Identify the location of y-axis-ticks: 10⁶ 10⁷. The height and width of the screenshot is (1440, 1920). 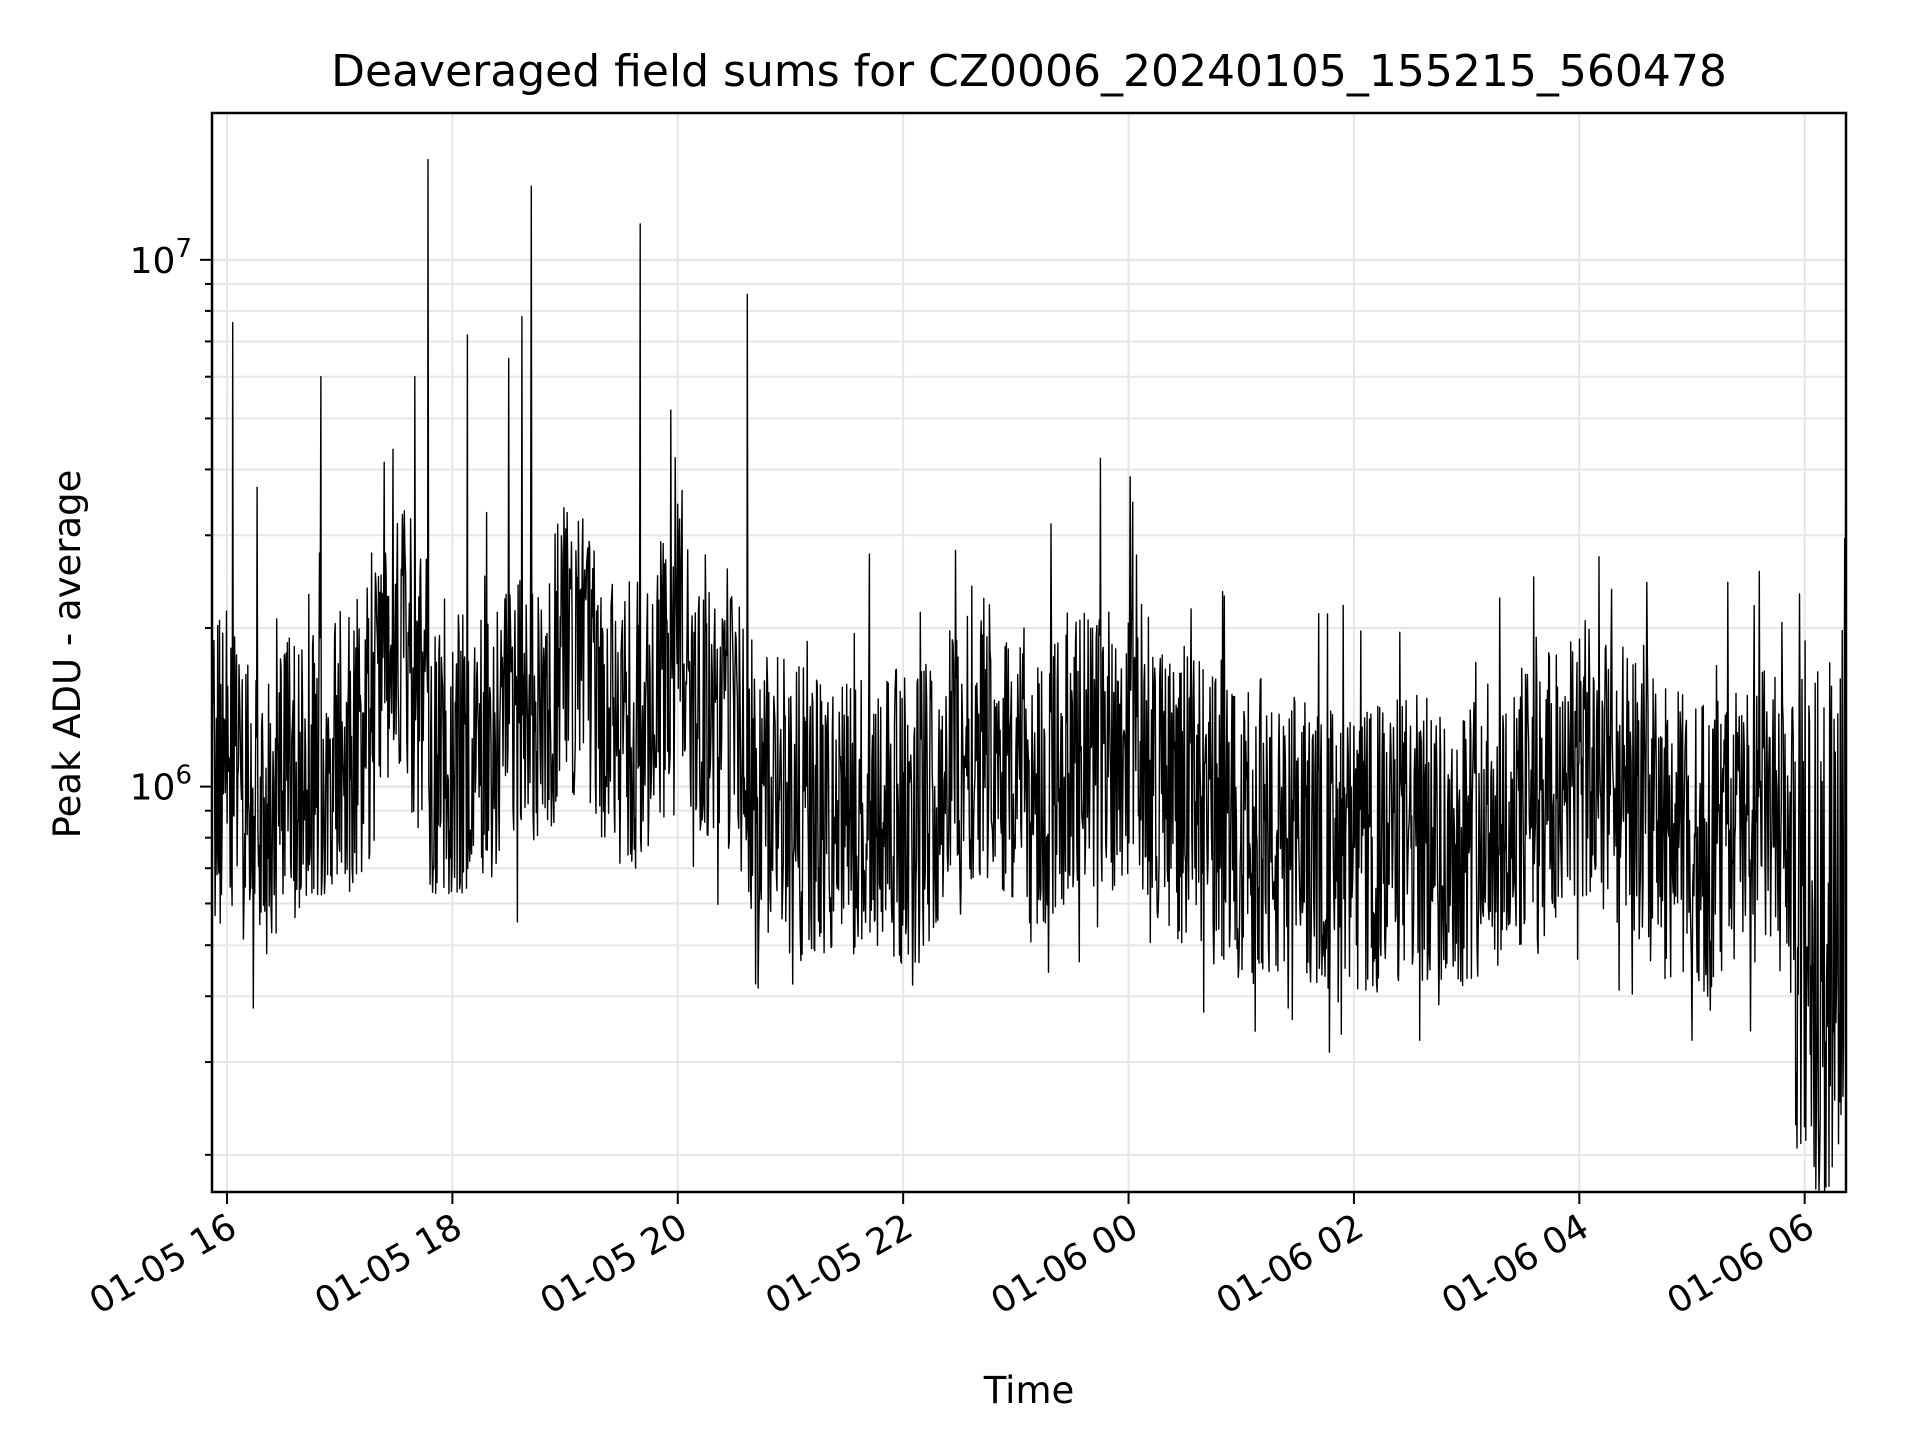
(171, 695).